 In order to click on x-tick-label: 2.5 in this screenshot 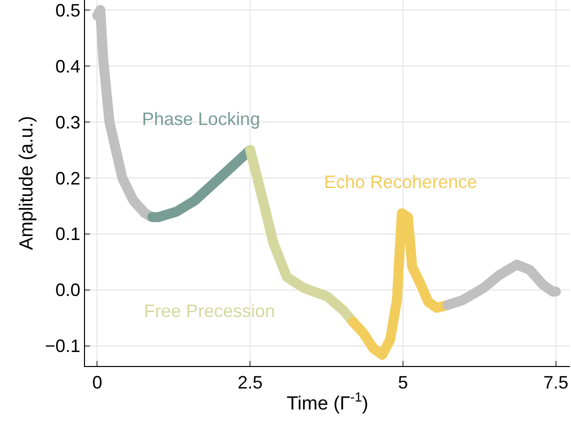, I will do `click(250, 382)`.